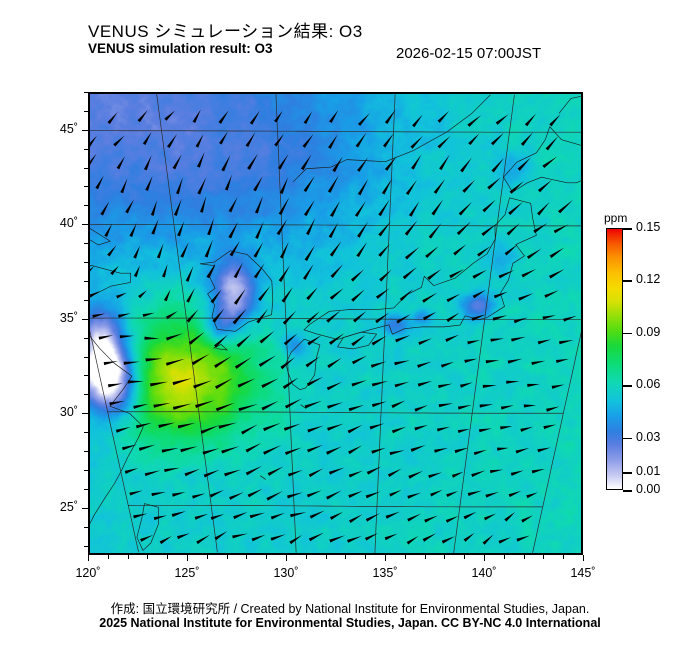 The height and width of the screenshot is (649, 700). Describe the element at coordinates (85, 508) in the screenshot. I see `lat-tick-major` at that location.